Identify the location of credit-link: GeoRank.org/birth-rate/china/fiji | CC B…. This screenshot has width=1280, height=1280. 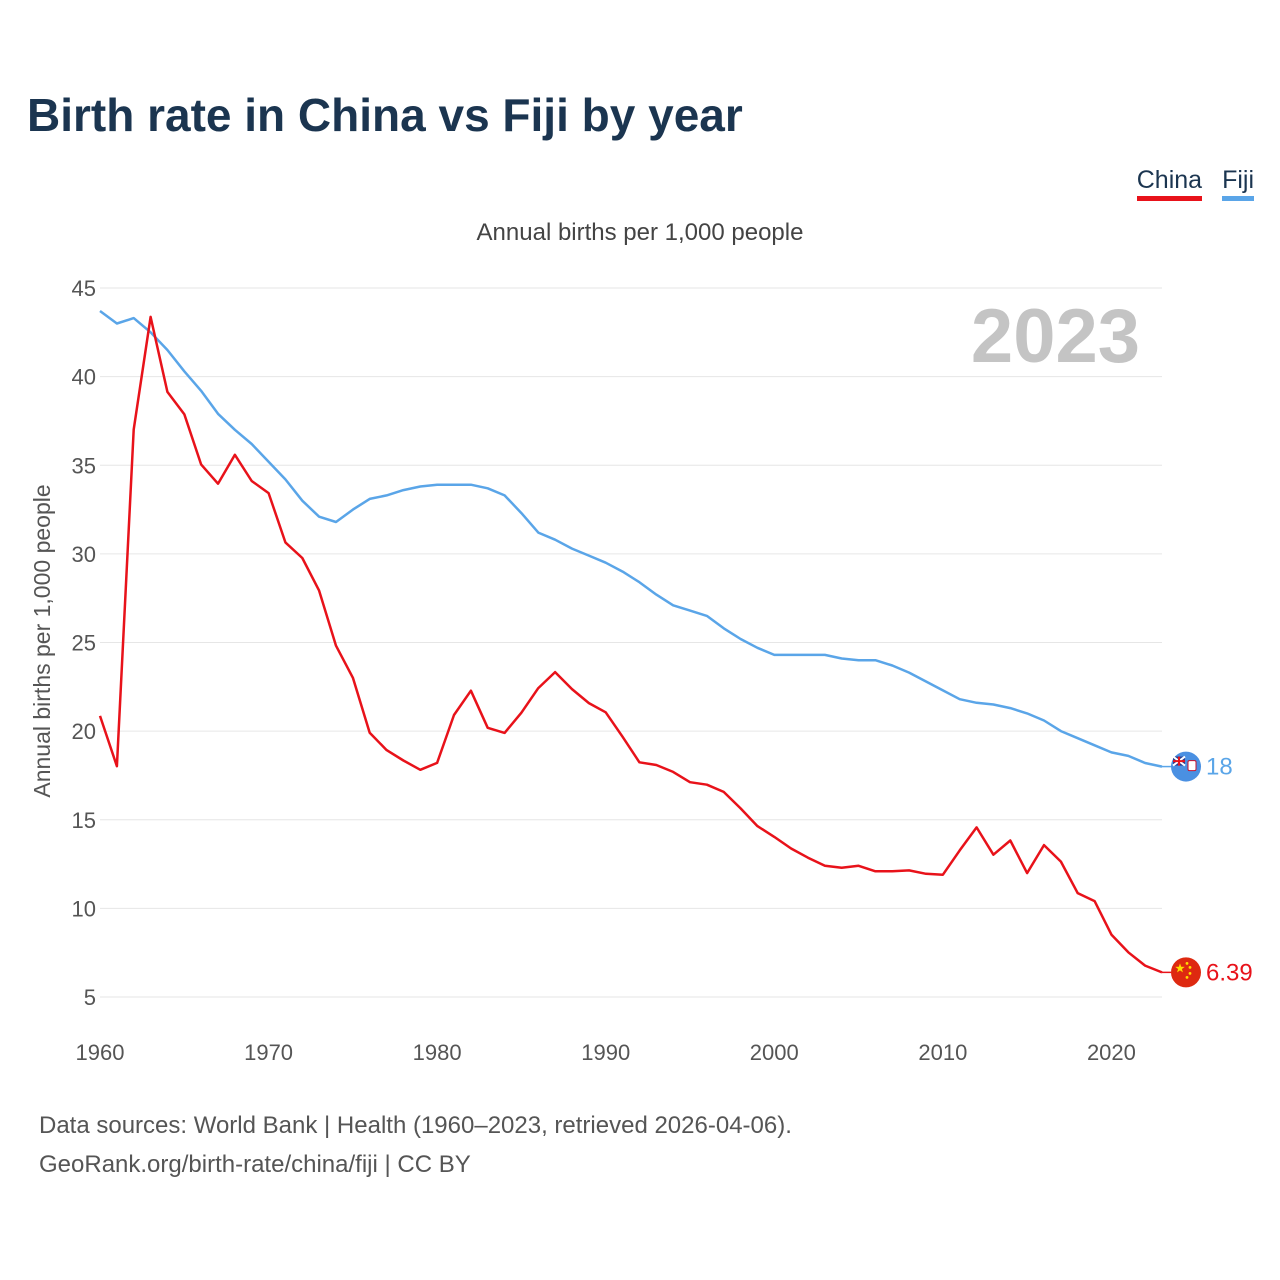
(255, 1164).